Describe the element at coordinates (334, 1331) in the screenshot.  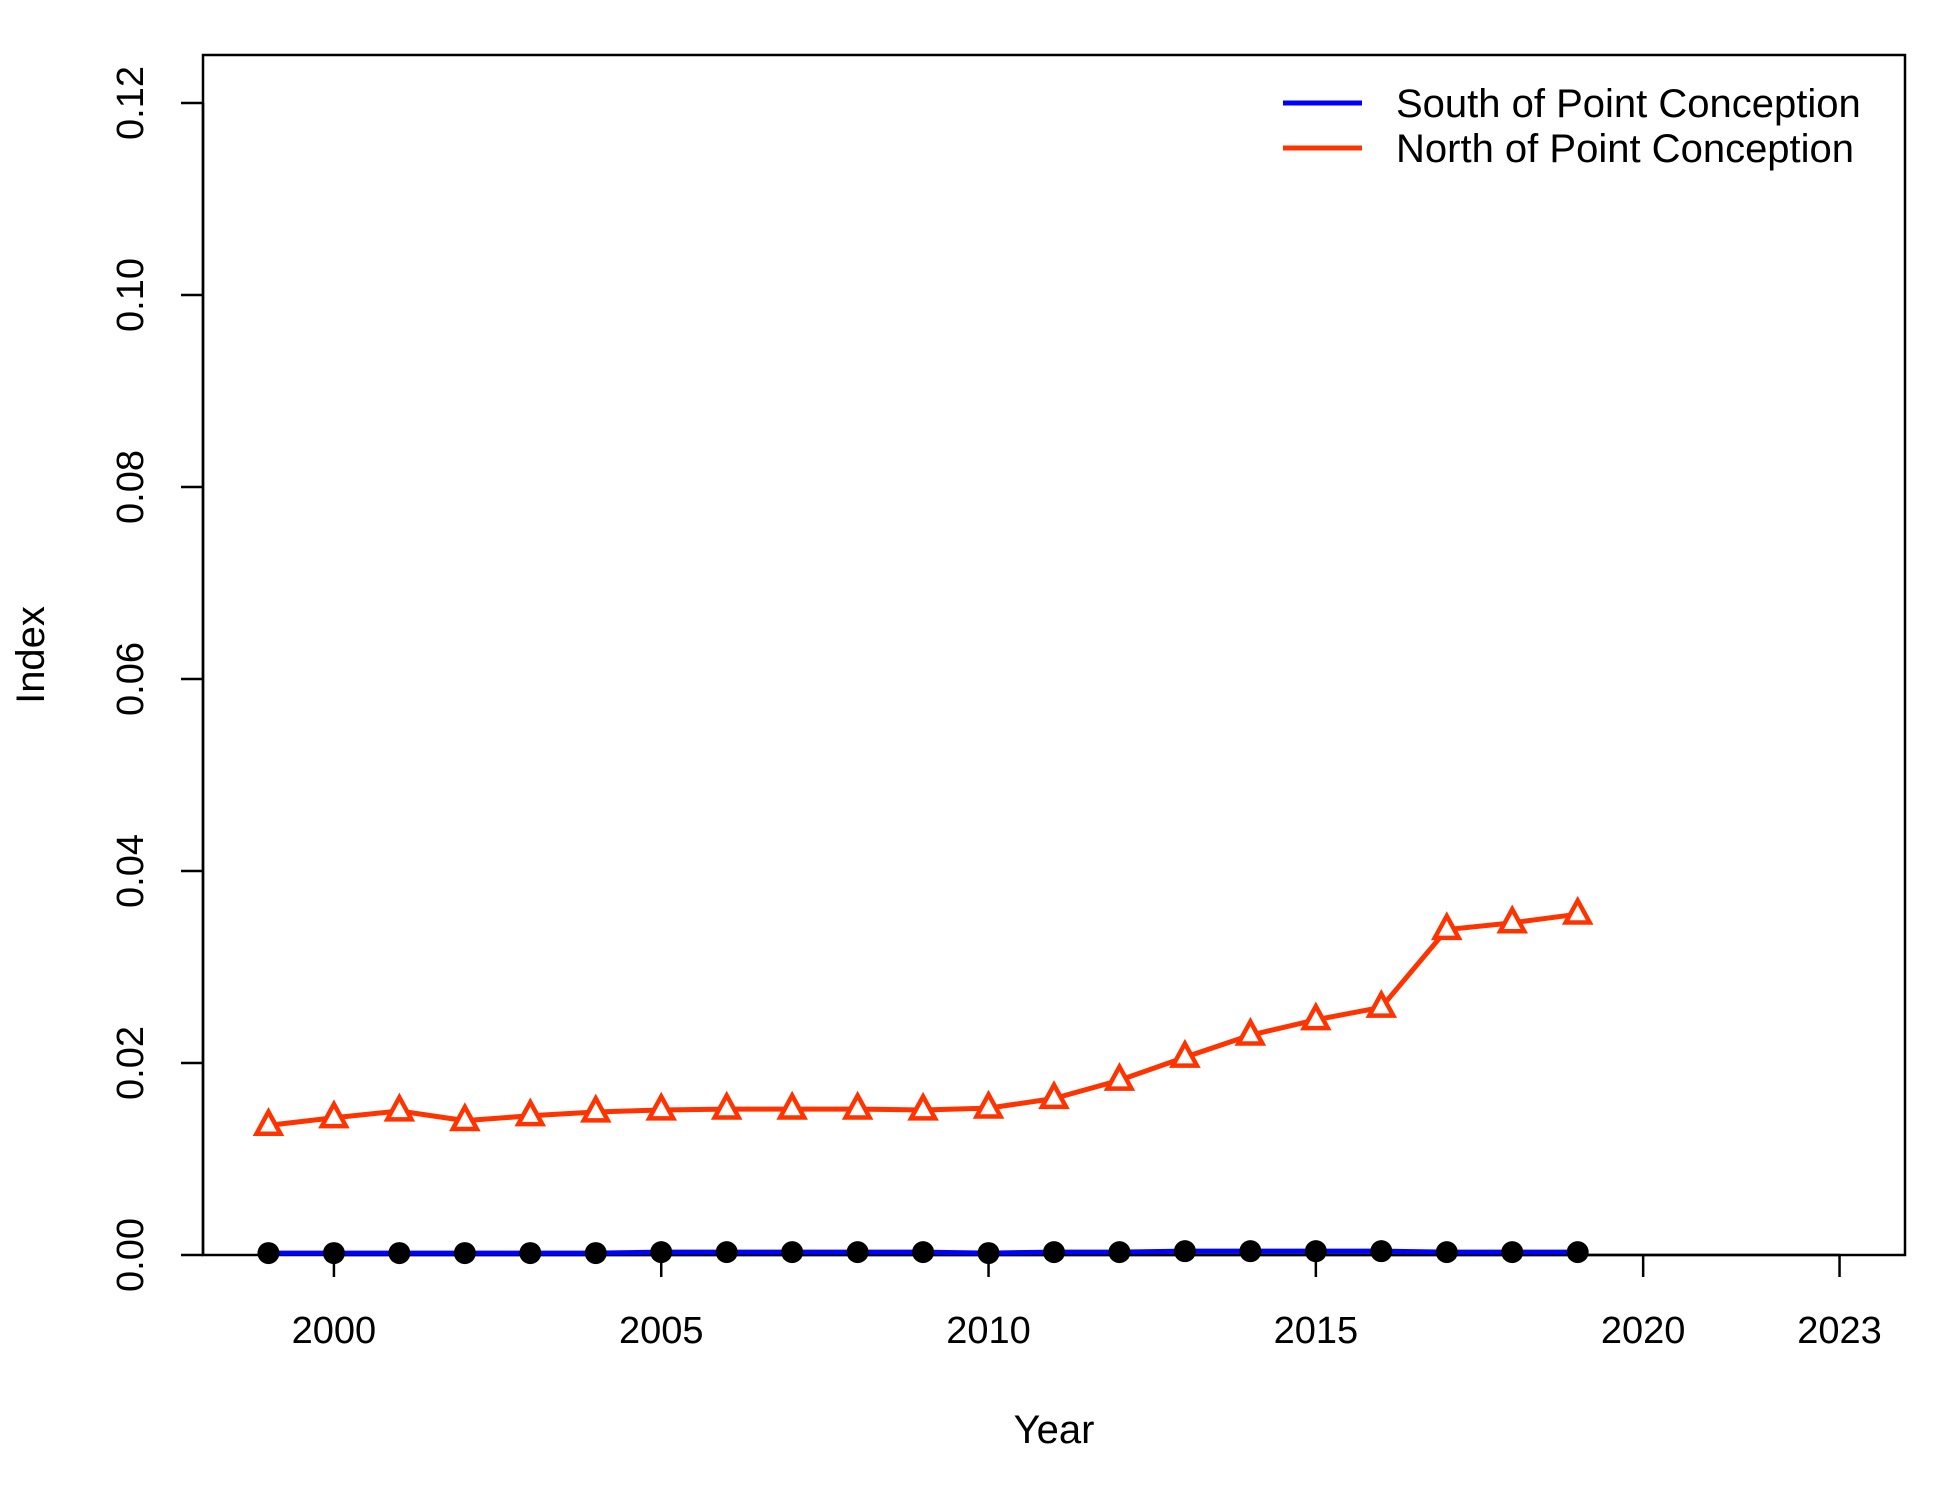
I see `x-tick-label: 2000` at that location.